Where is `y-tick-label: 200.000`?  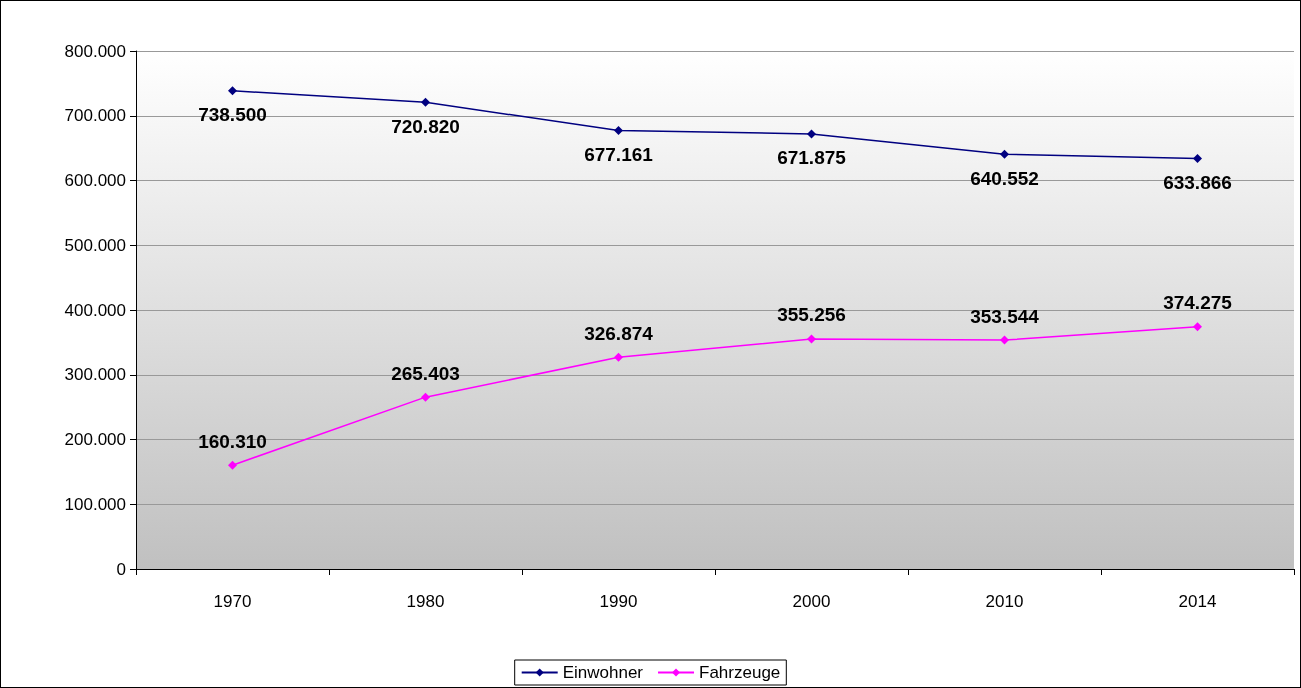
y-tick-label: 200.000 is located at coordinates (95, 439).